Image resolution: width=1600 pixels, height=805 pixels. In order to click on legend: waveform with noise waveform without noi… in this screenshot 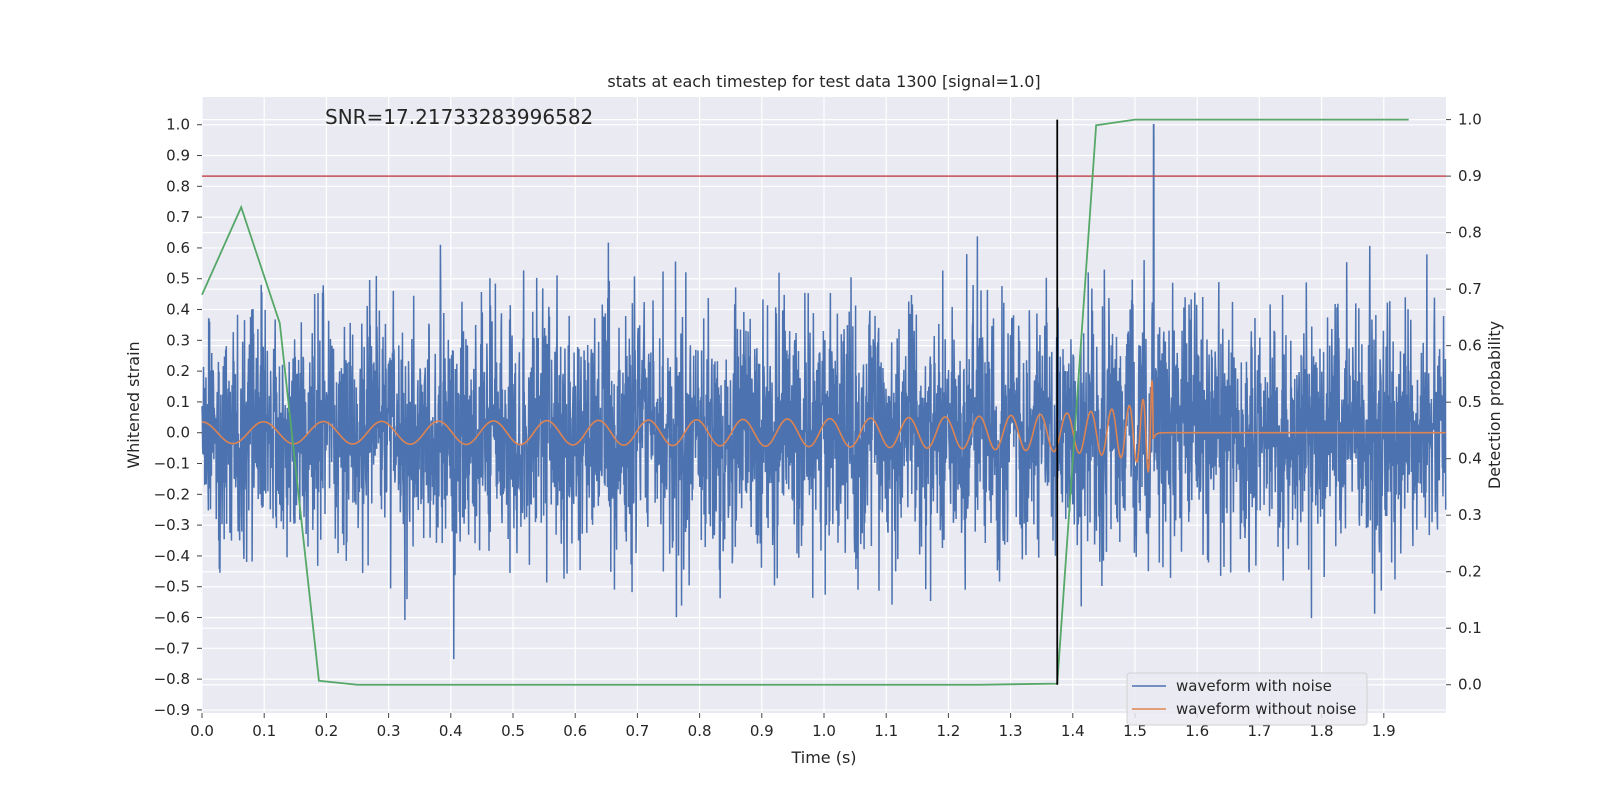, I will do `click(1247, 699)`.